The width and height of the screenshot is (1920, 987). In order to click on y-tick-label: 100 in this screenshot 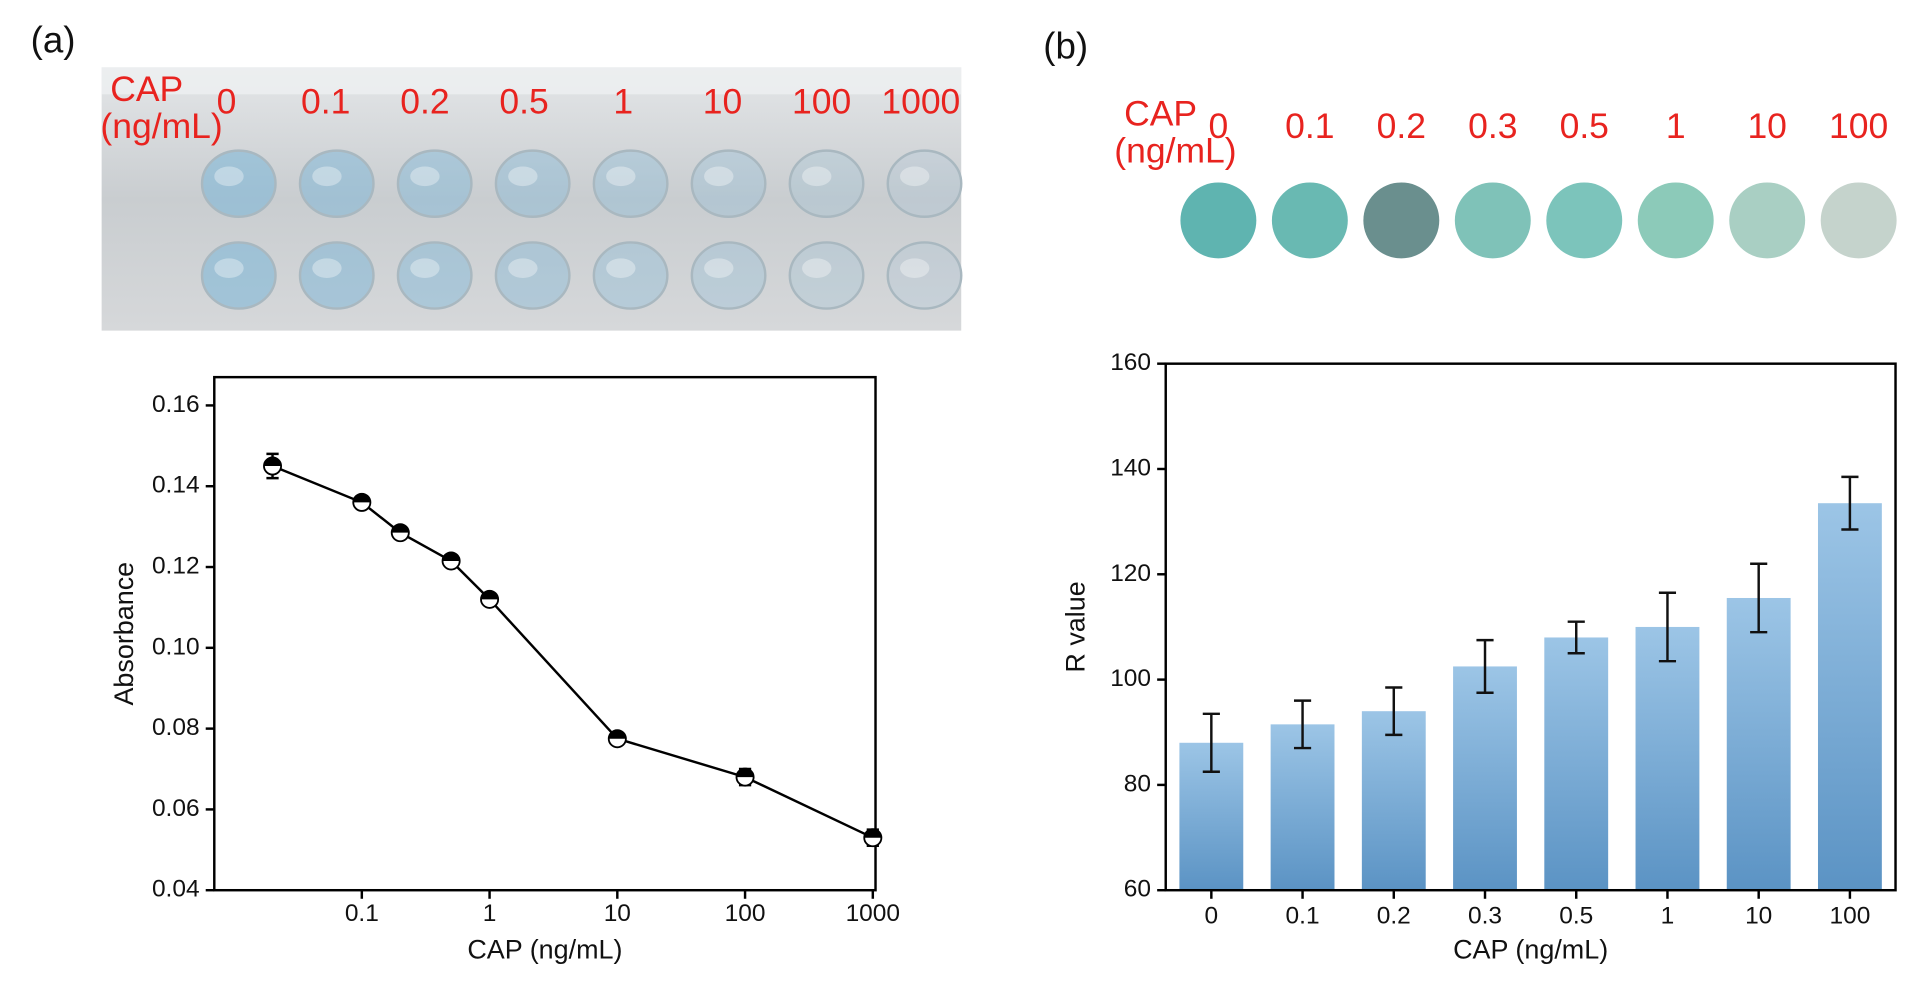, I will do `click(1130, 678)`.